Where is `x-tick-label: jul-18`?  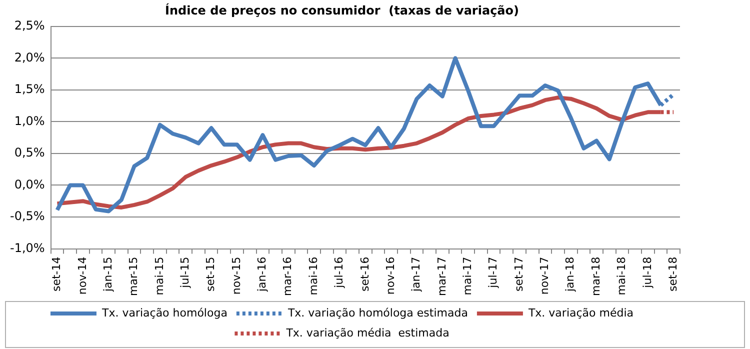 x-tick-label: jul-18 is located at coordinates (647, 272).